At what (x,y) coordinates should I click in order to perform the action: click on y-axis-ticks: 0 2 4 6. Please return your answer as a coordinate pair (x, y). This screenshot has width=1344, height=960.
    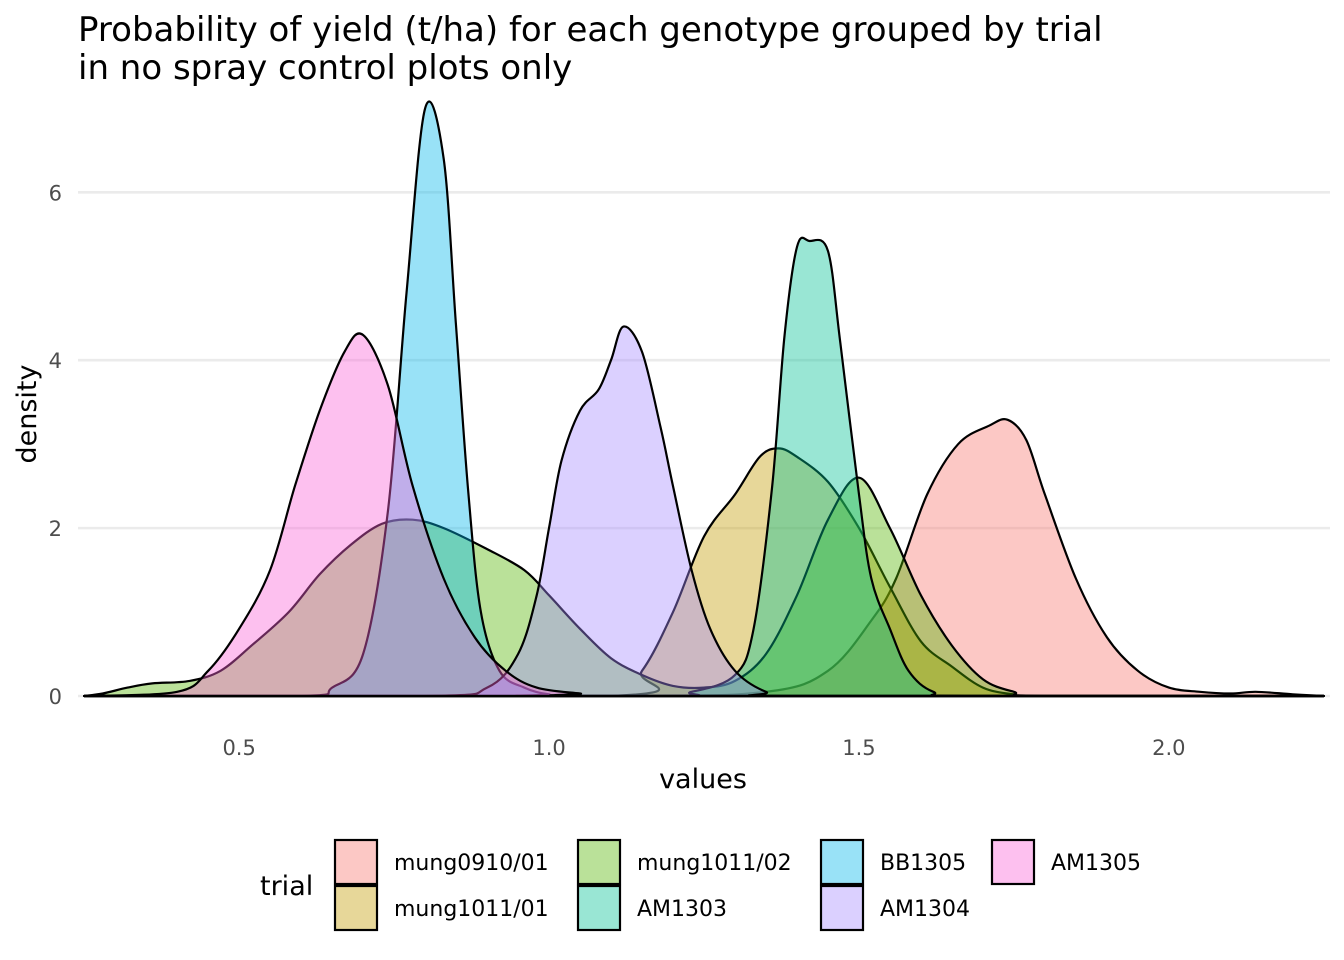
    Looking at the image, I should click on (55, 445).